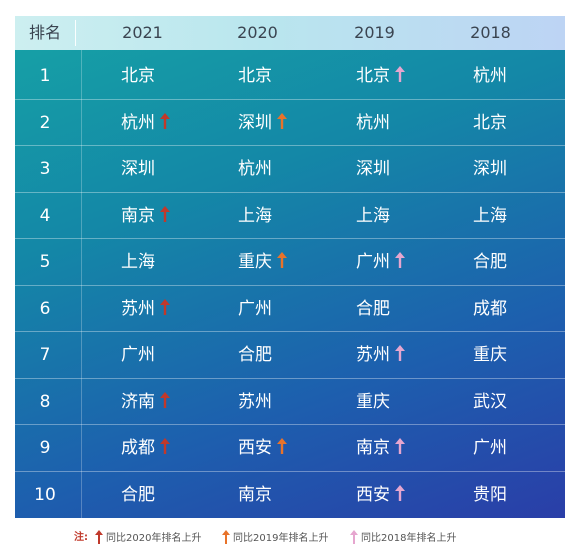 Image resolution: width=578 pixels, height=554 pixels. Describe the element at coordinates (81, 537) in the screenshot. I see `legend-note-label: 注:` at that location.